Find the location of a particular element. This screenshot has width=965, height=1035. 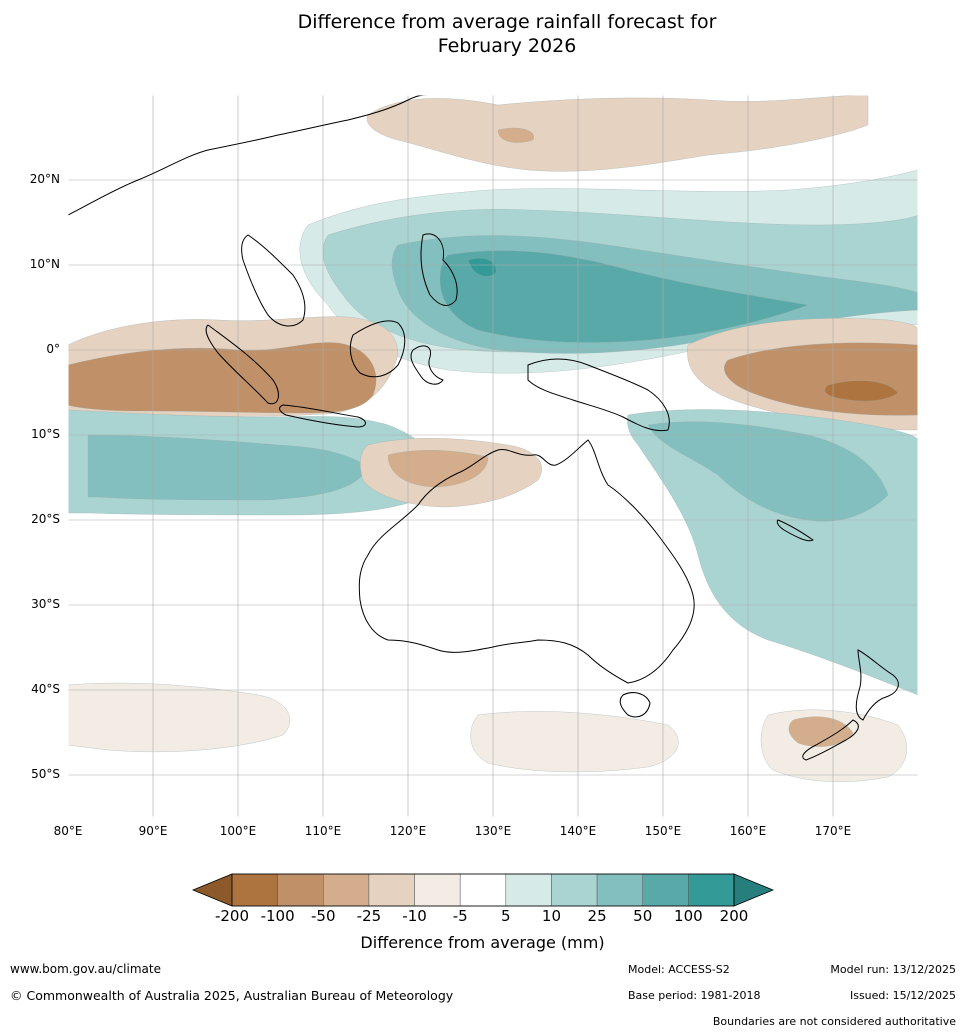

colorbar-frame is located at coordinates (483, 890).